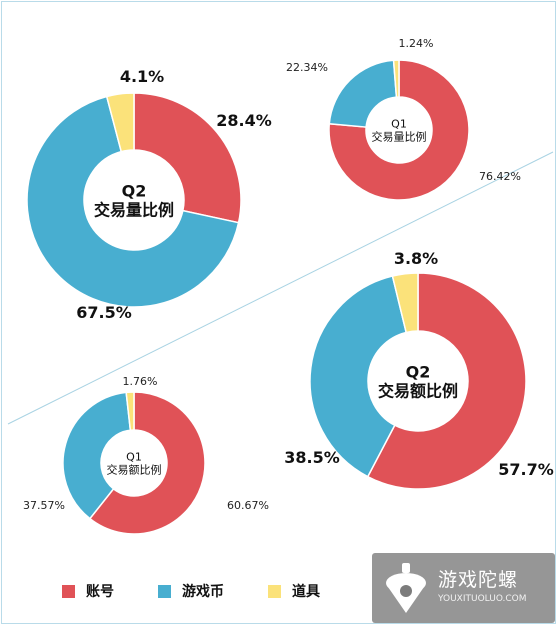  Describe the element at coordinates (306, 592) in the screenshot. I see `legend-label-items: 道具` at that location.